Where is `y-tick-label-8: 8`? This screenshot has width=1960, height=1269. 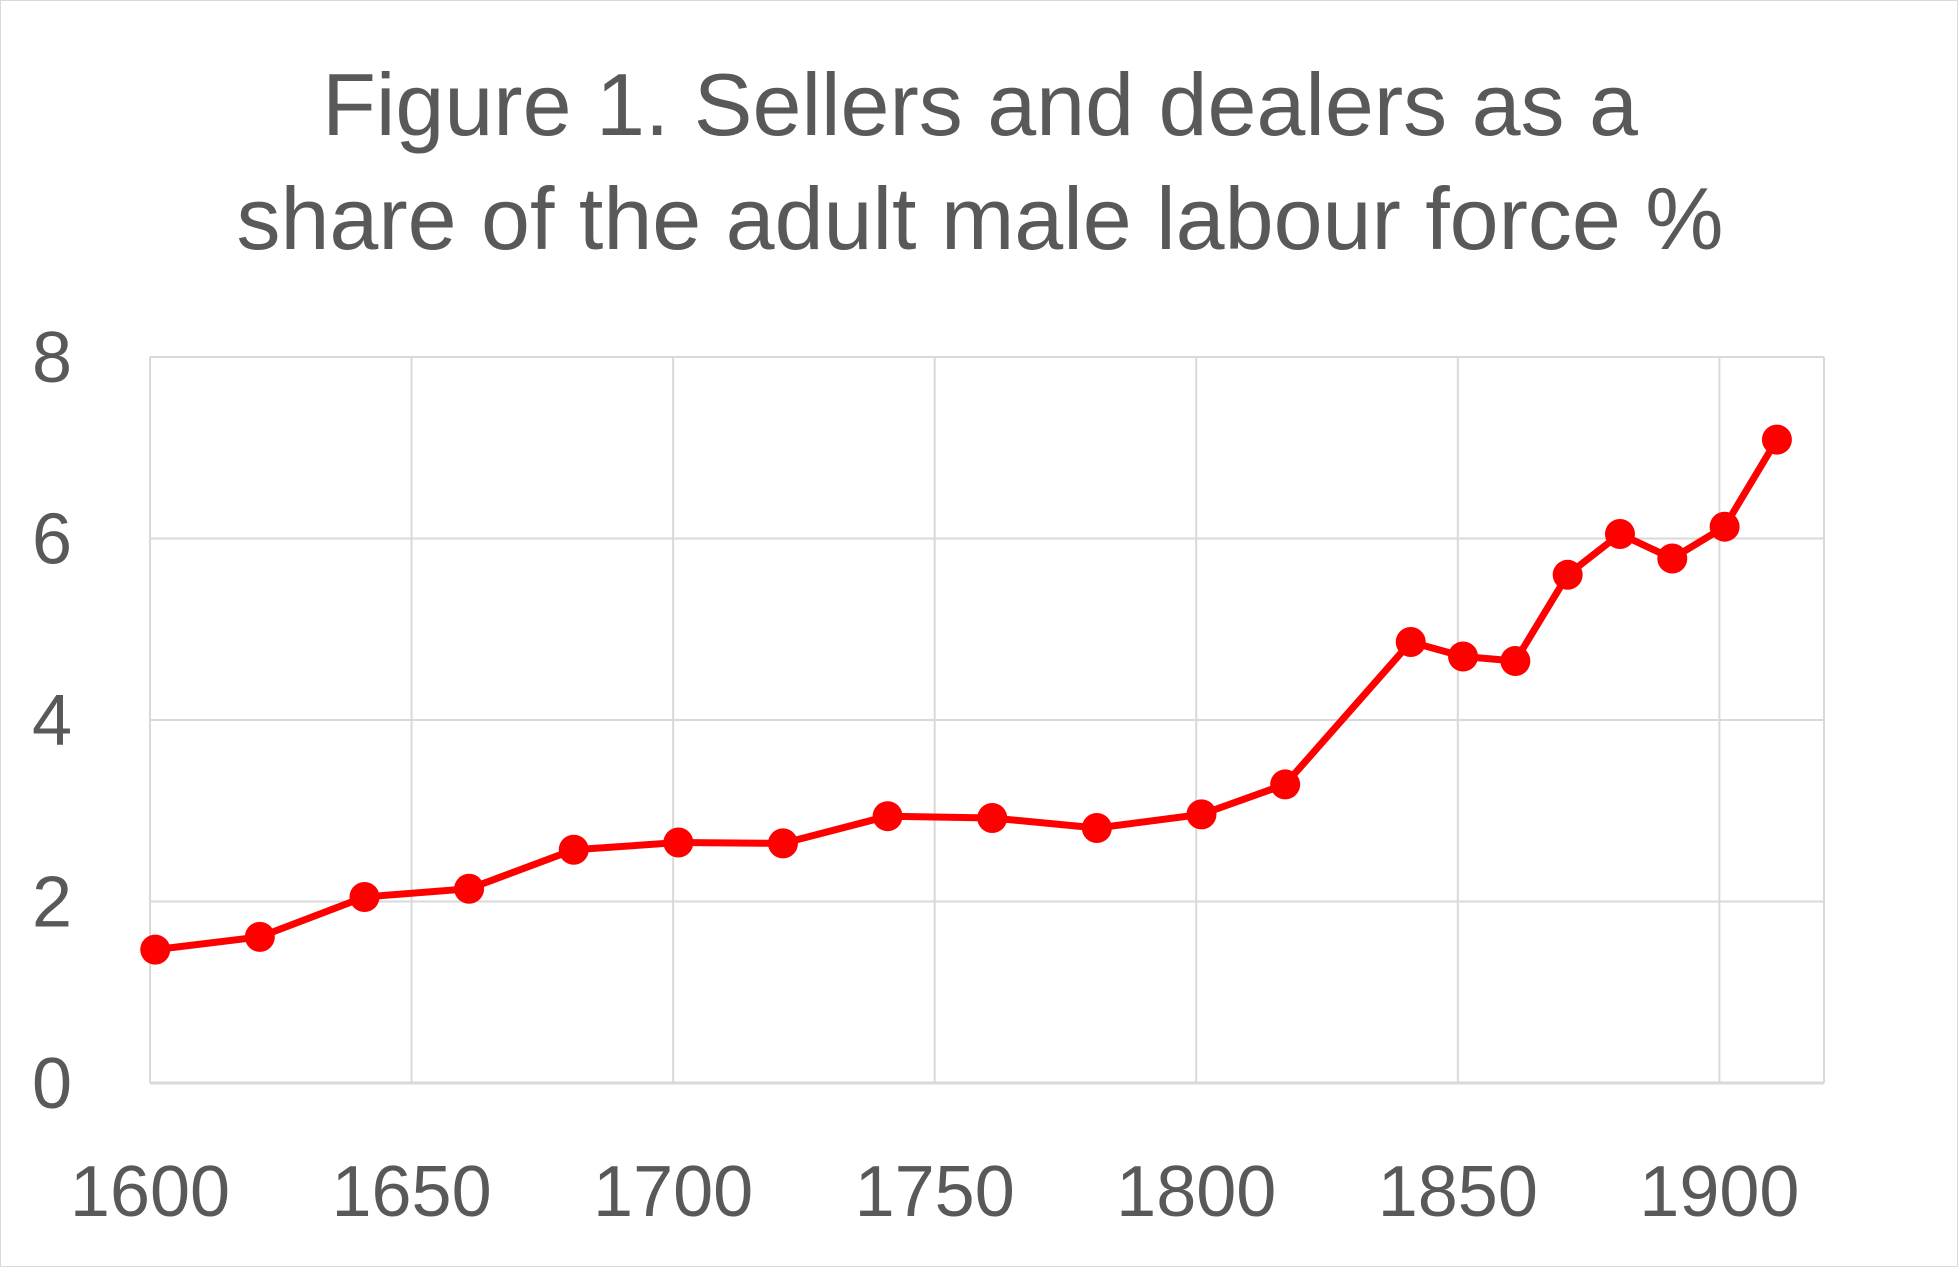 y-tick-label-8: 8 is located at coordinates (52, 358).